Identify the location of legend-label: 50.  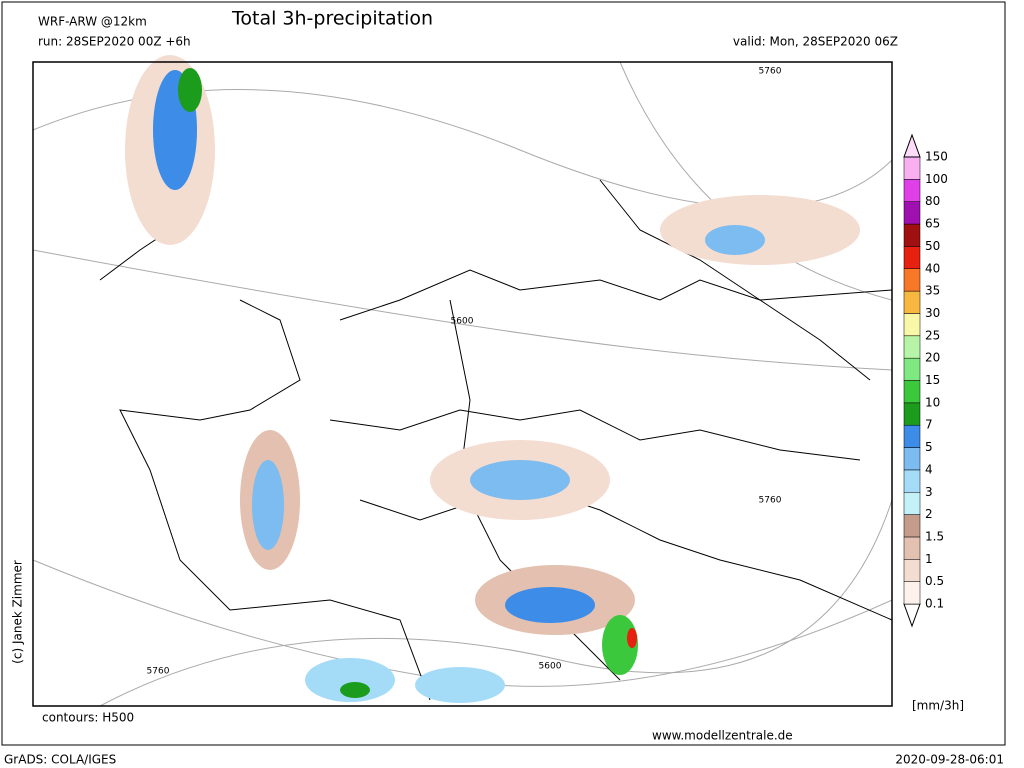
(932, 246).